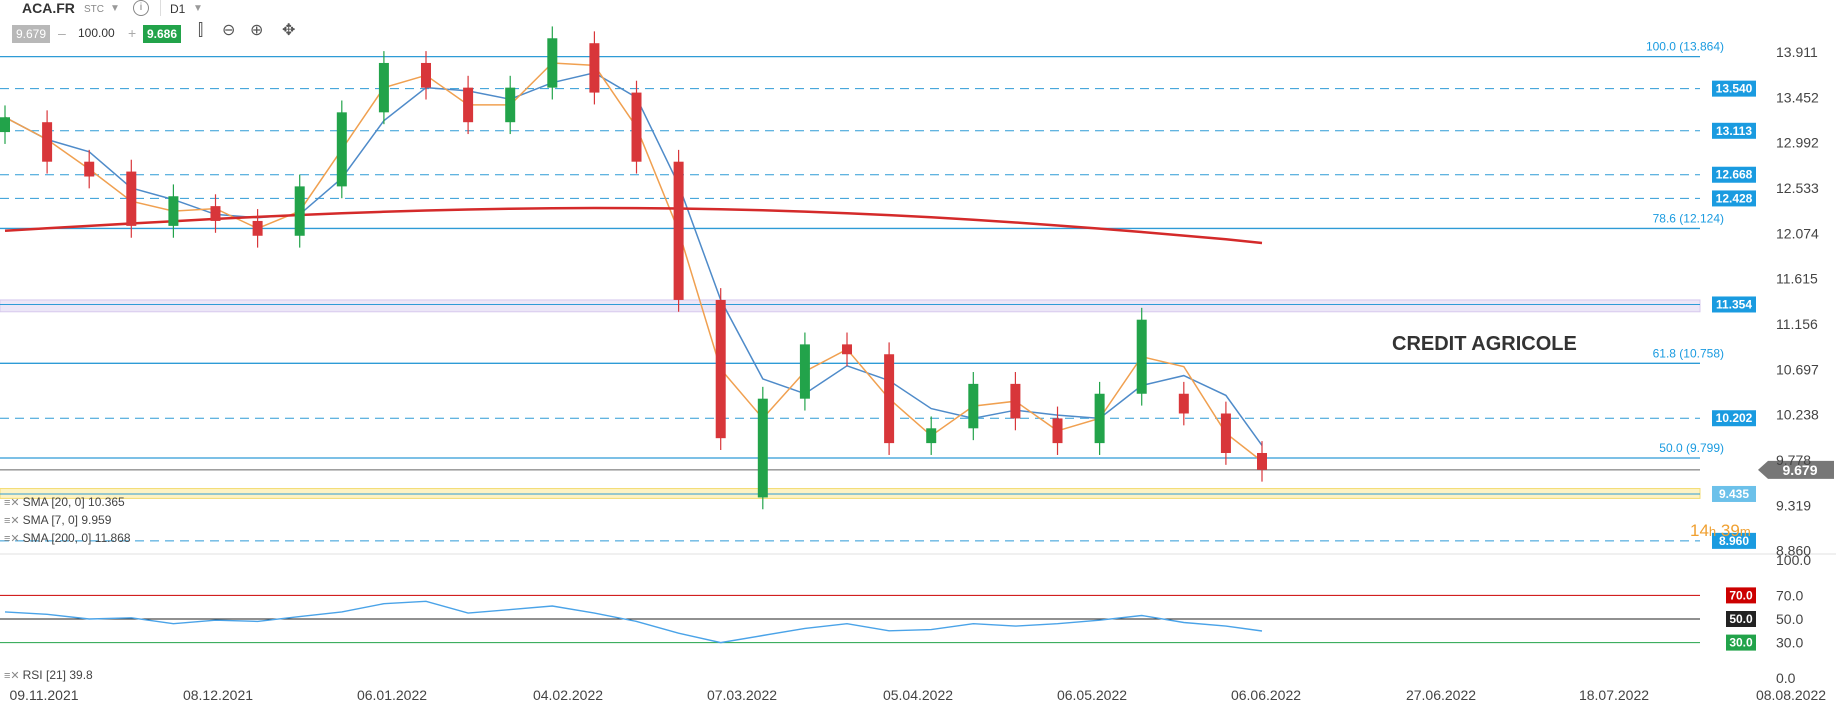 The height and width of the screenshot is (706, 1836). I want to click on sma20-label: SMA [20, 0], so click(53, 502).